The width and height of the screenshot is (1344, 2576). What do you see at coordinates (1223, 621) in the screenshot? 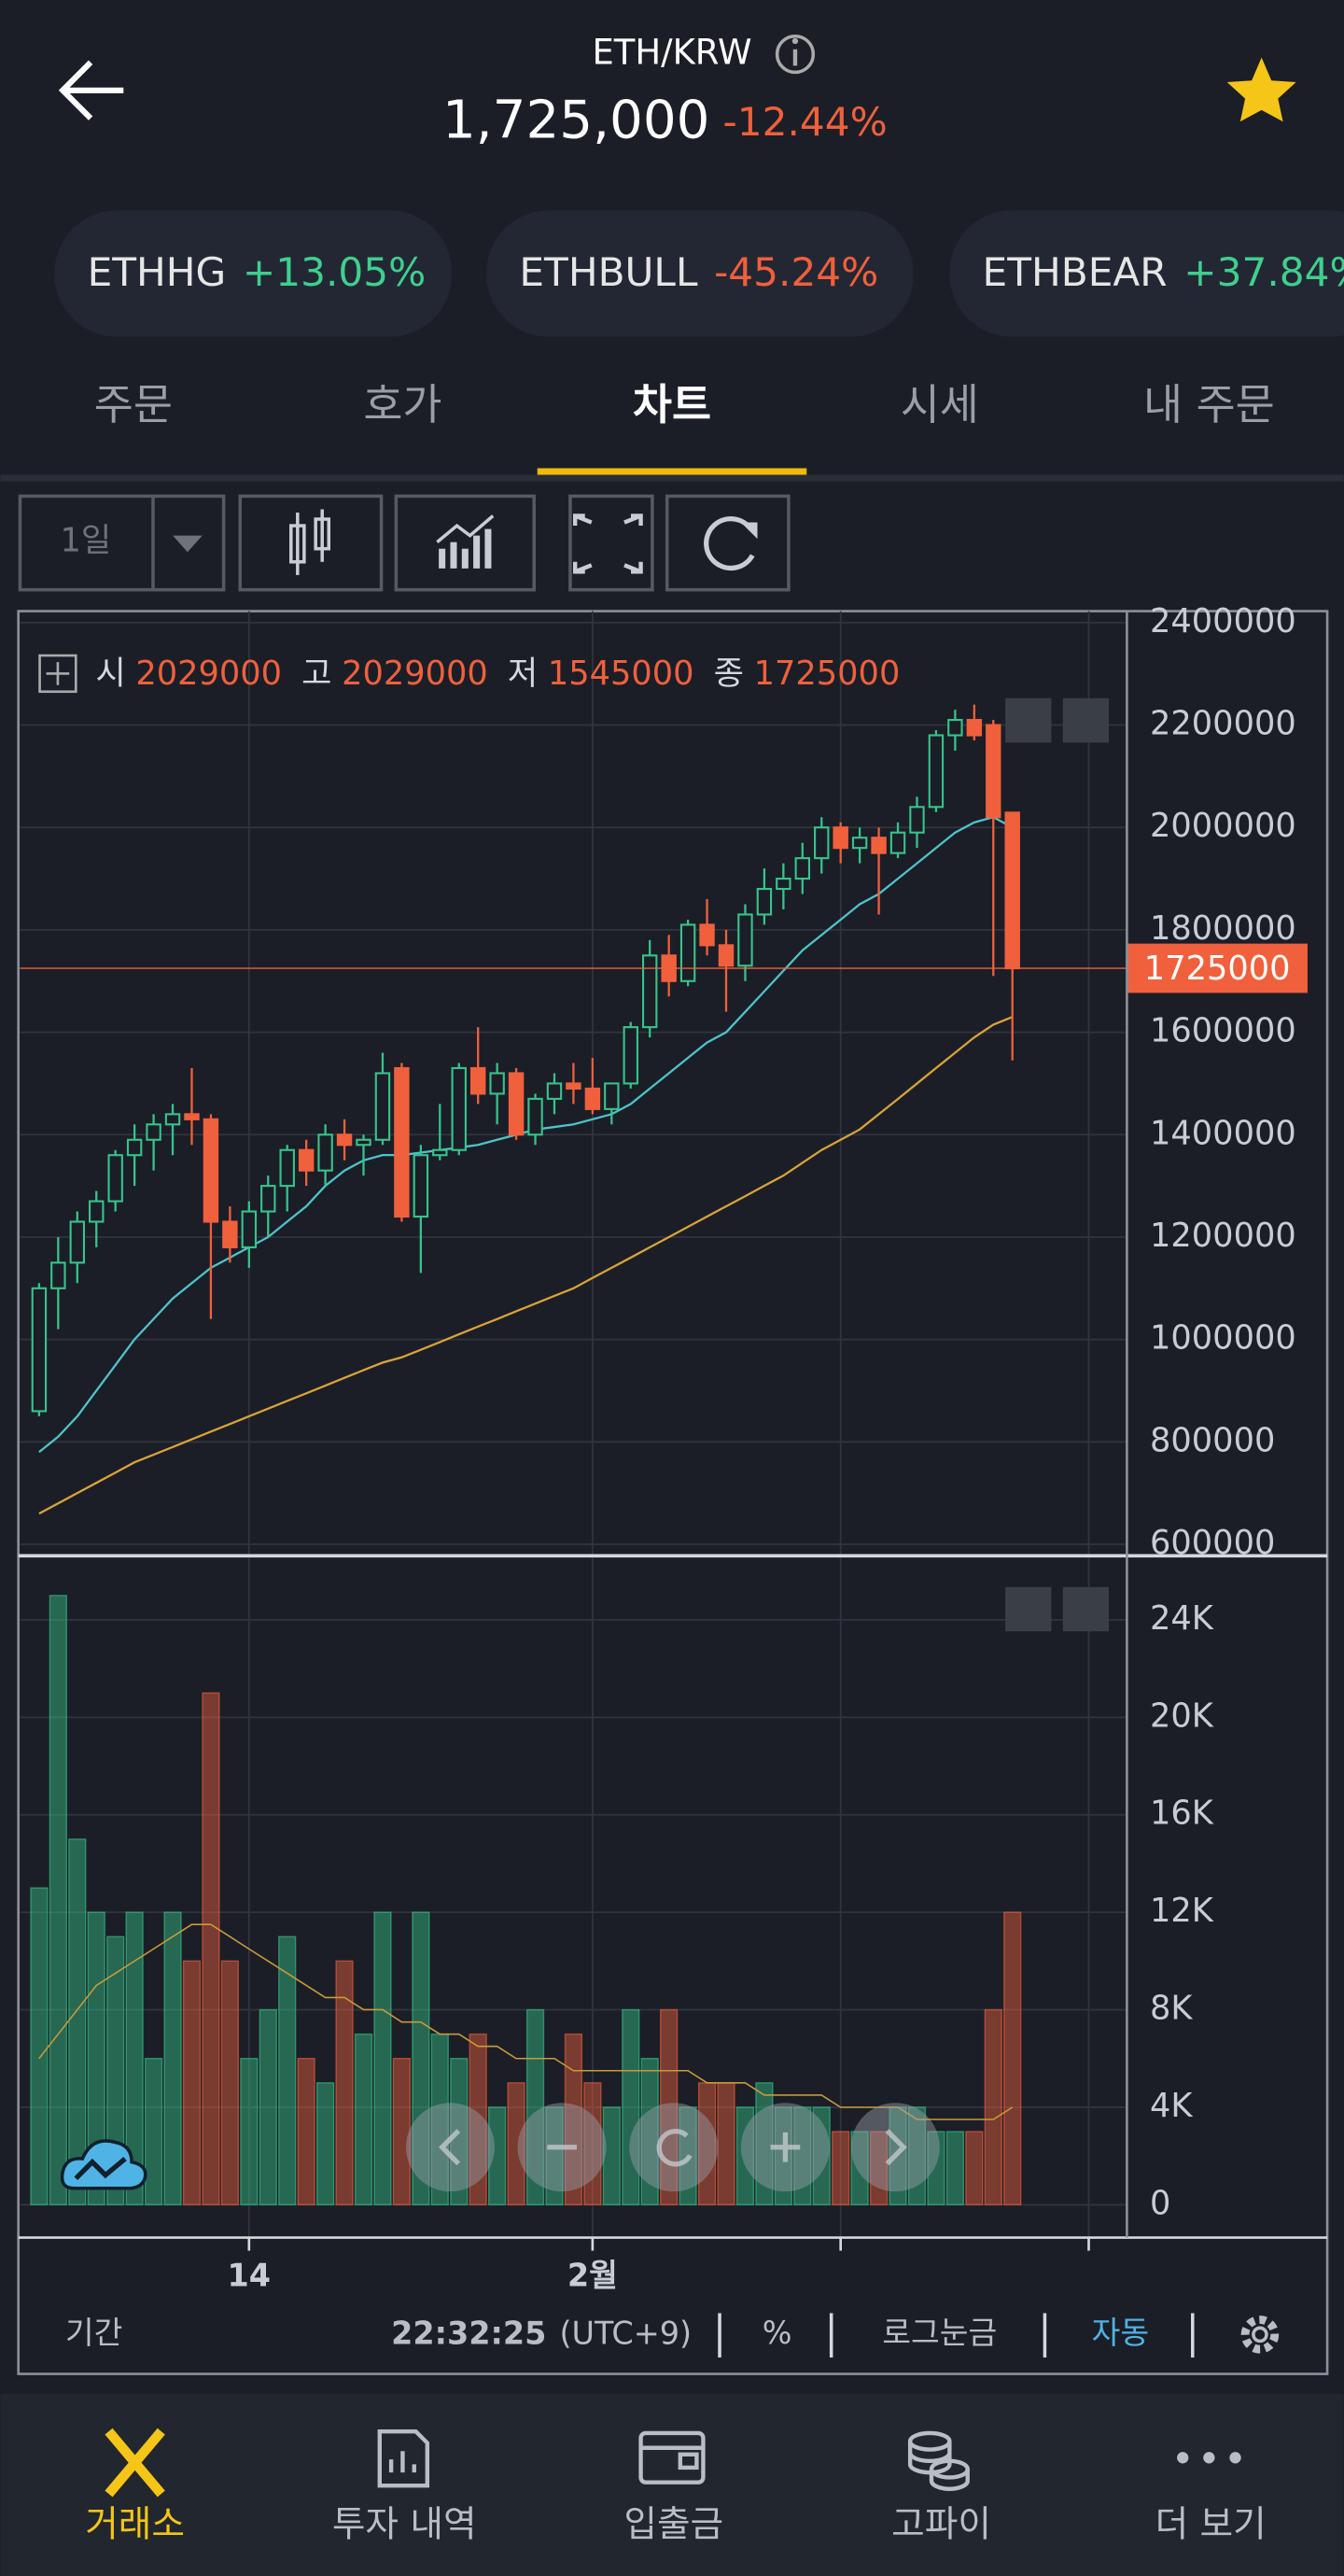
I see `y-tick-label: 2400000` at bounding box center [1223, 621].